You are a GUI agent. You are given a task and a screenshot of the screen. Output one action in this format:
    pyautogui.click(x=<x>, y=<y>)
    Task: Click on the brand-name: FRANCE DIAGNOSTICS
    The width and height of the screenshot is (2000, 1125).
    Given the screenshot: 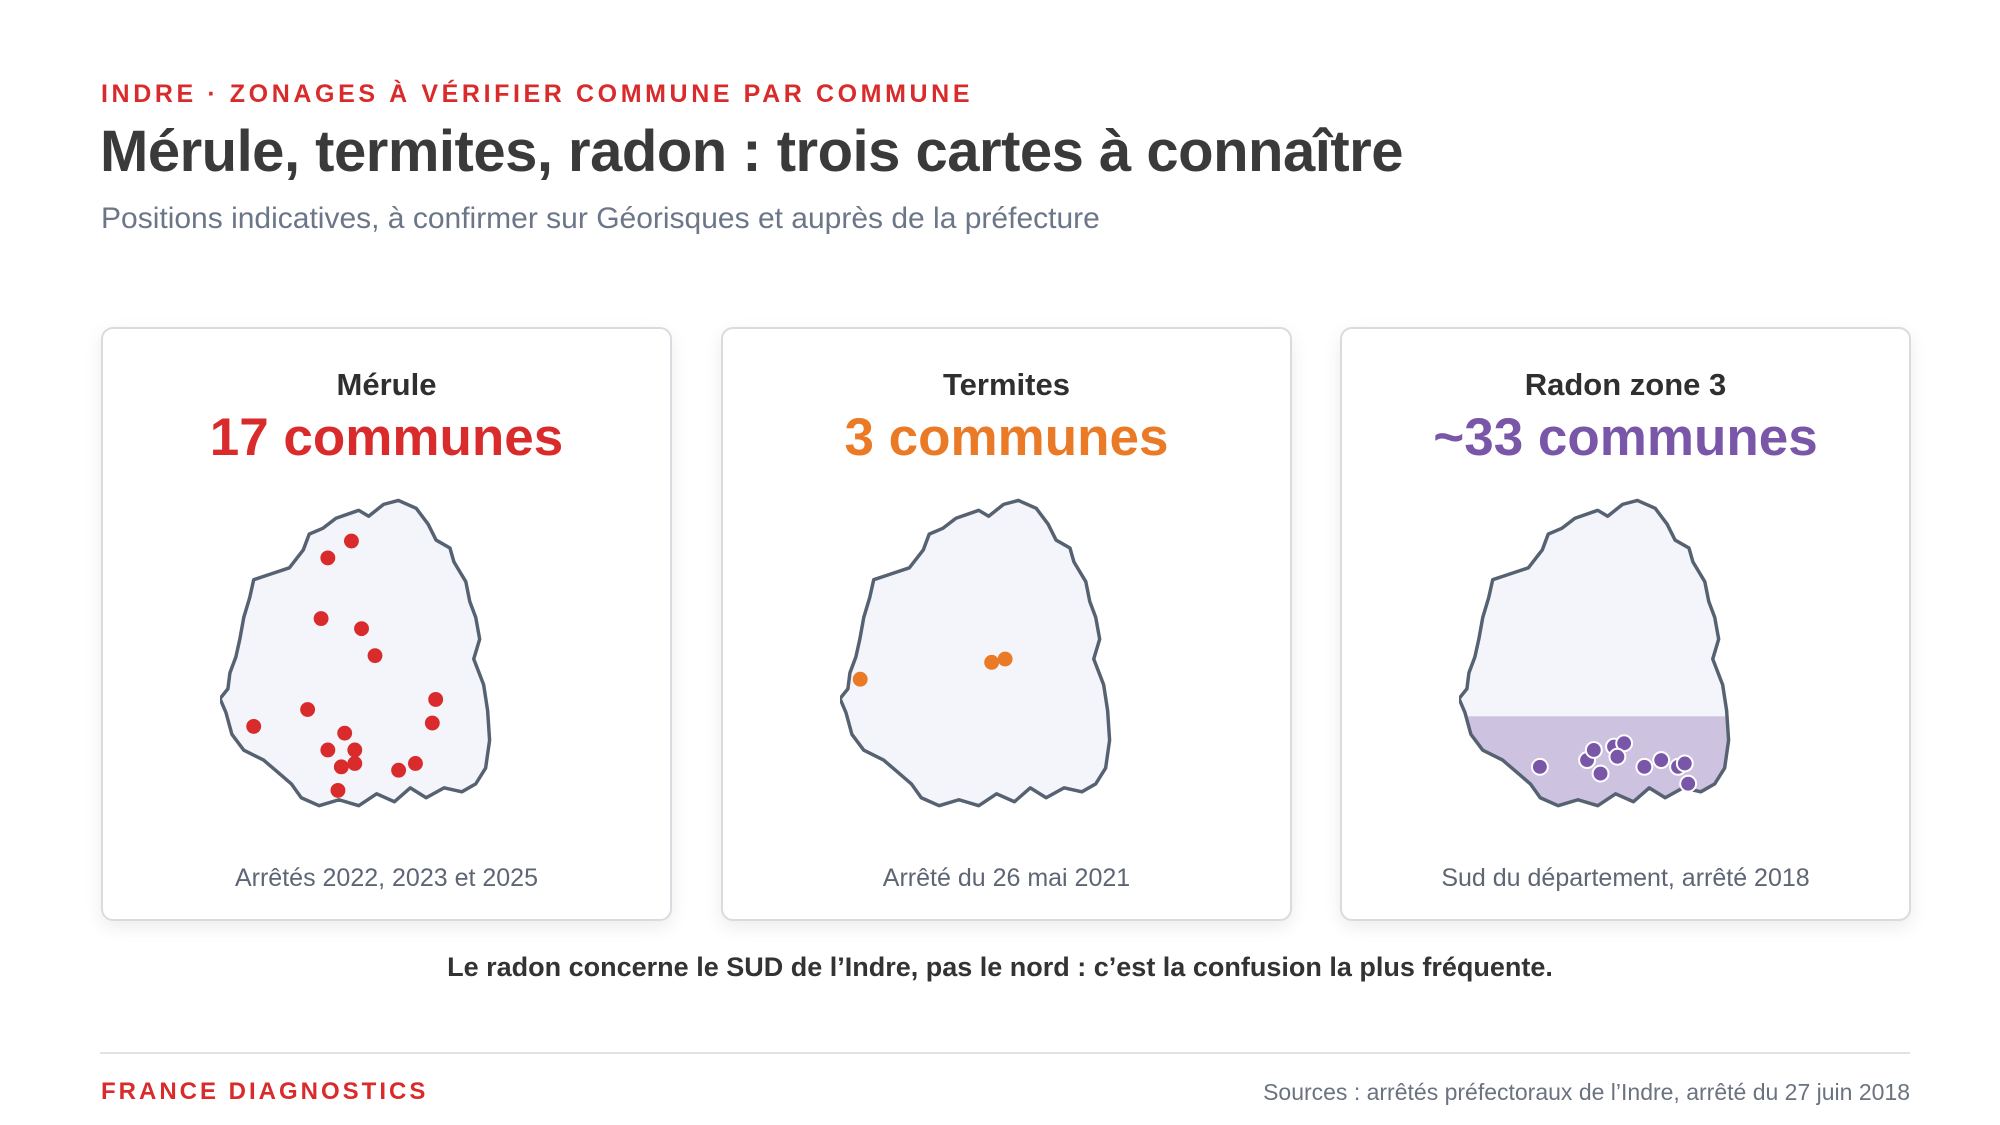 What is the action you would take?
    pyautogui.click(x=265, y=1091)
    